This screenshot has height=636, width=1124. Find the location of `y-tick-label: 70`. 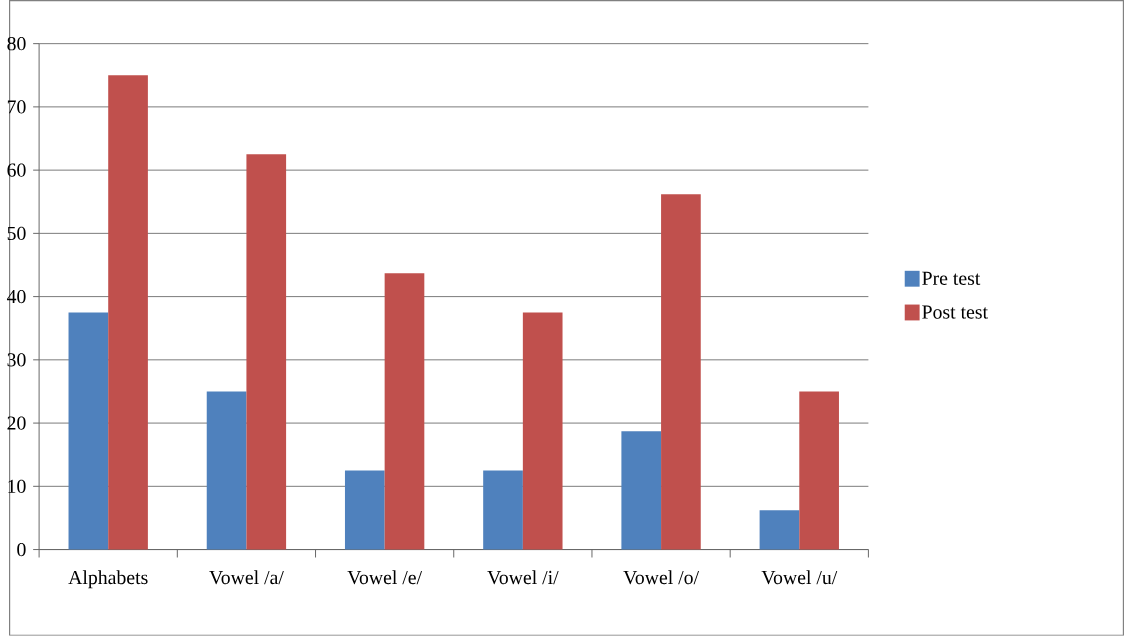

y-tick-label: 70 is located at coordinates (16, 107).